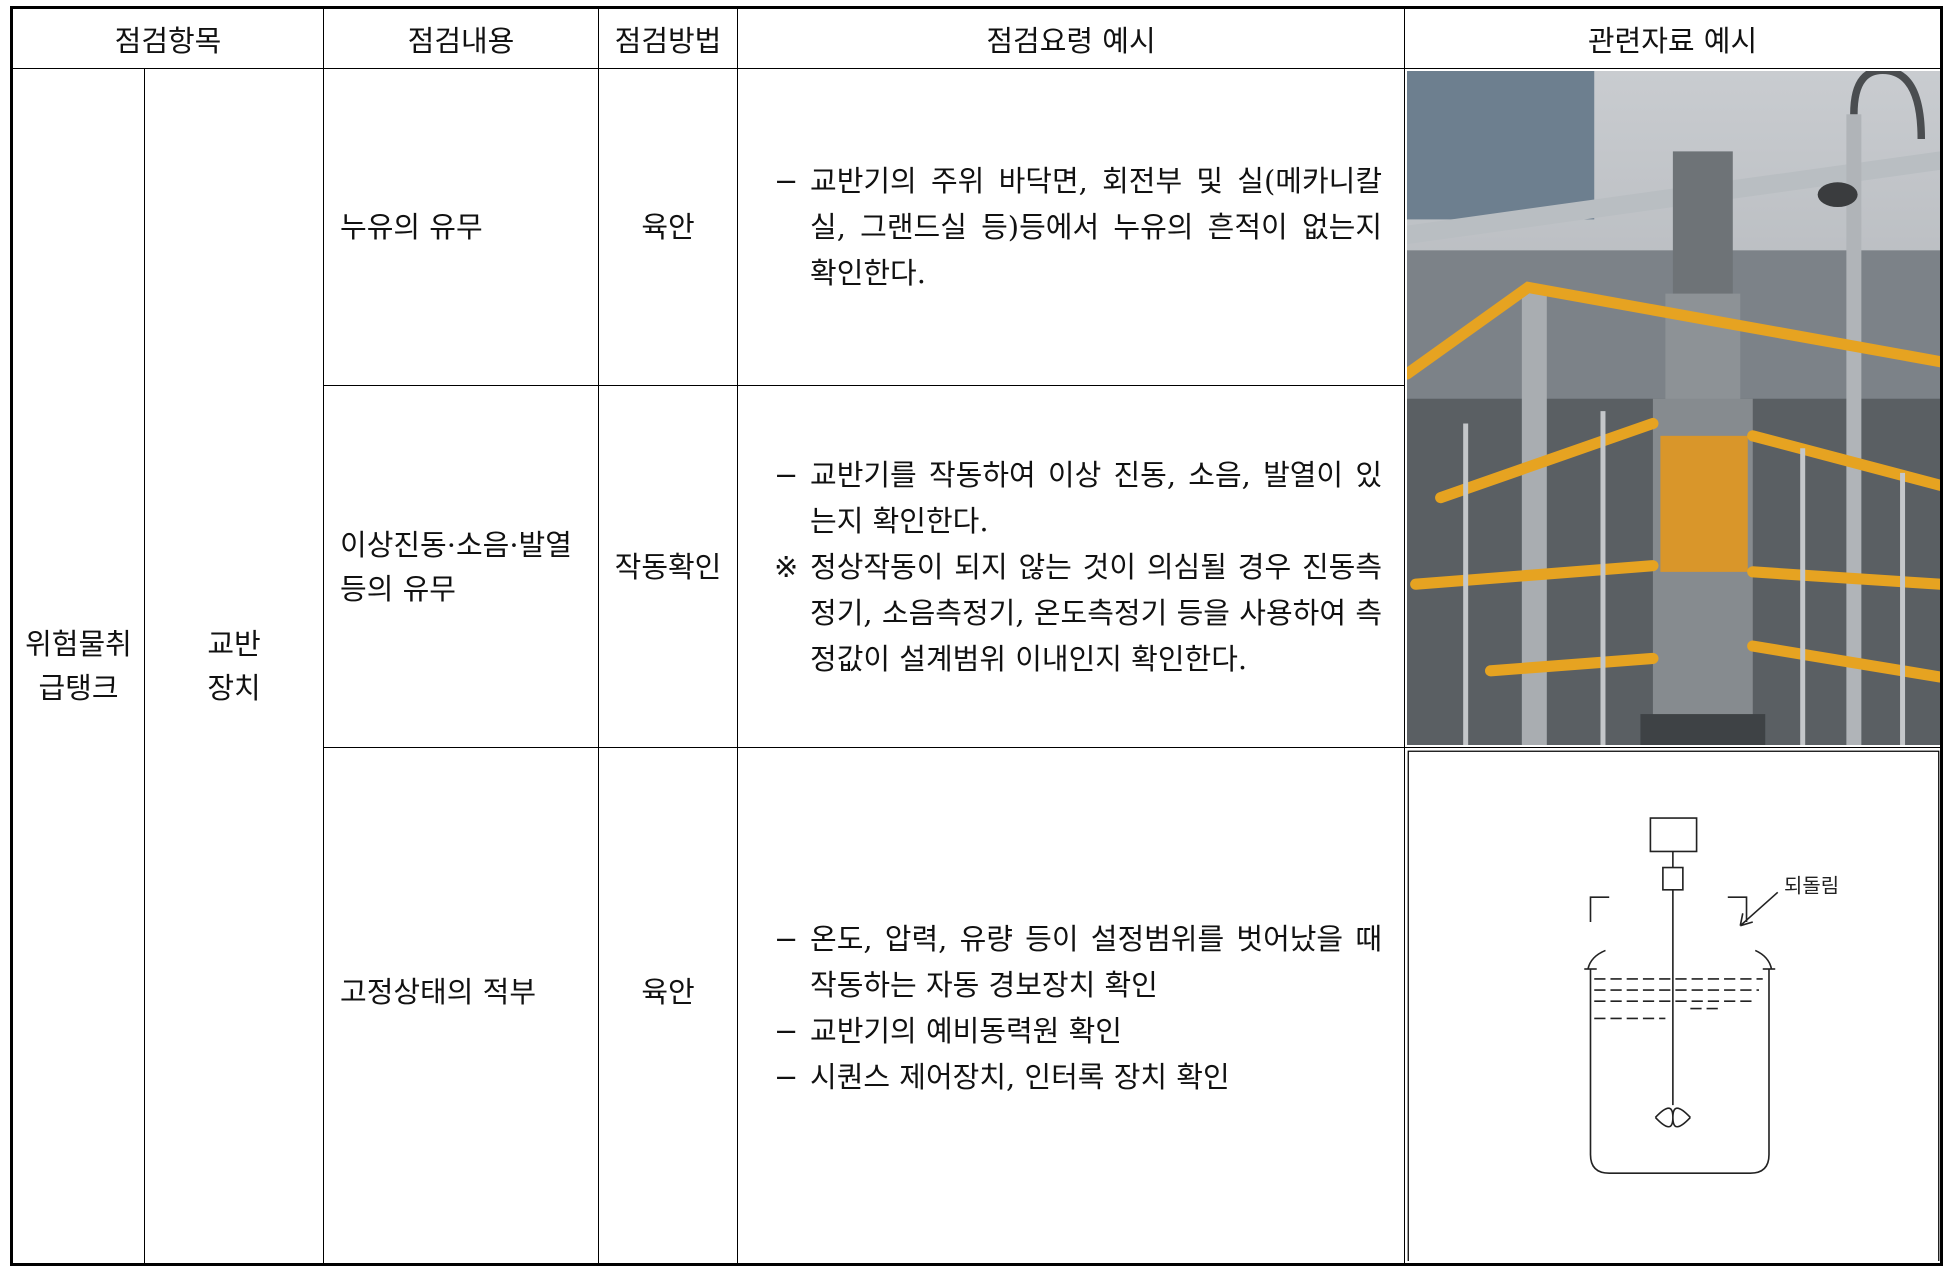 This screenshot has width=1947, height=1266. What do you see at coordinates (1673, 38) in the screenshot?
I see `header-cell: 관련자료 예시` at bounding box center [1673, 38].